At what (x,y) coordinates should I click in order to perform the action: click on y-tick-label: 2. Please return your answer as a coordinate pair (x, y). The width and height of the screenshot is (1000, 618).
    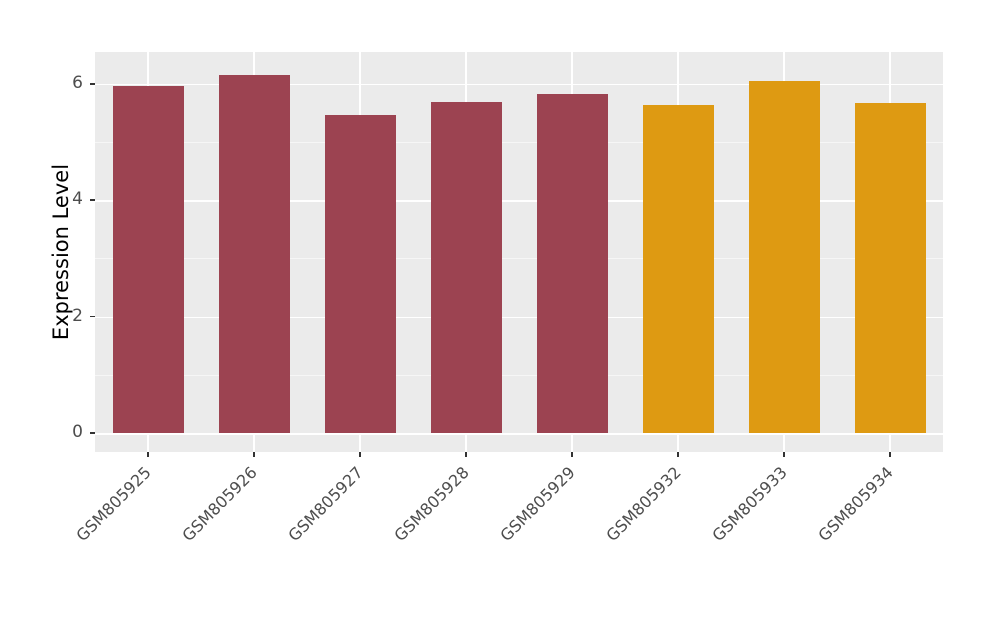
    Looking at the image, I should click on (77, 315).